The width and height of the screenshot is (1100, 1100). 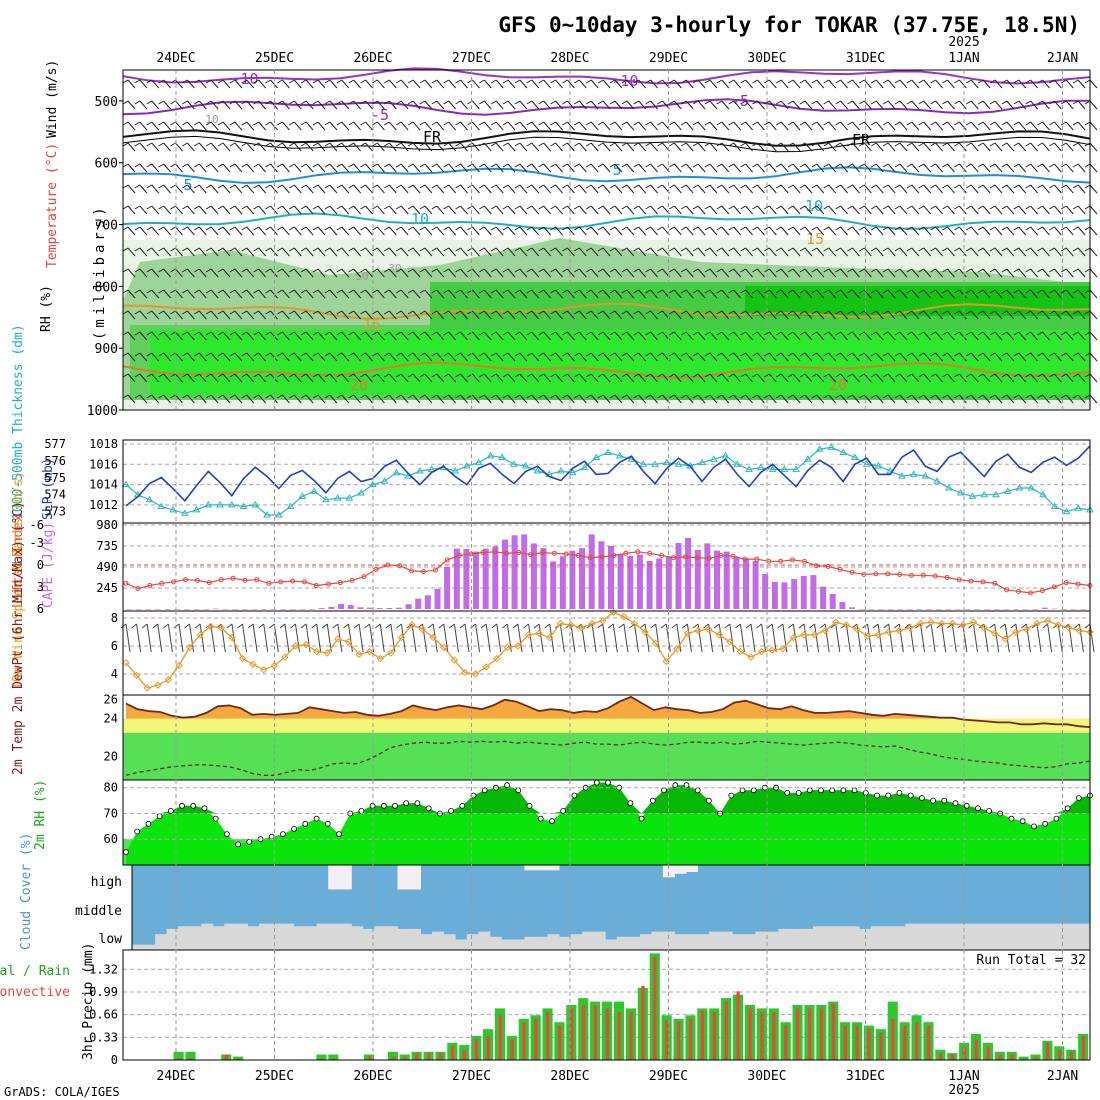 I want to click on cape-tick-label: 245, so click(x=107, y=588).